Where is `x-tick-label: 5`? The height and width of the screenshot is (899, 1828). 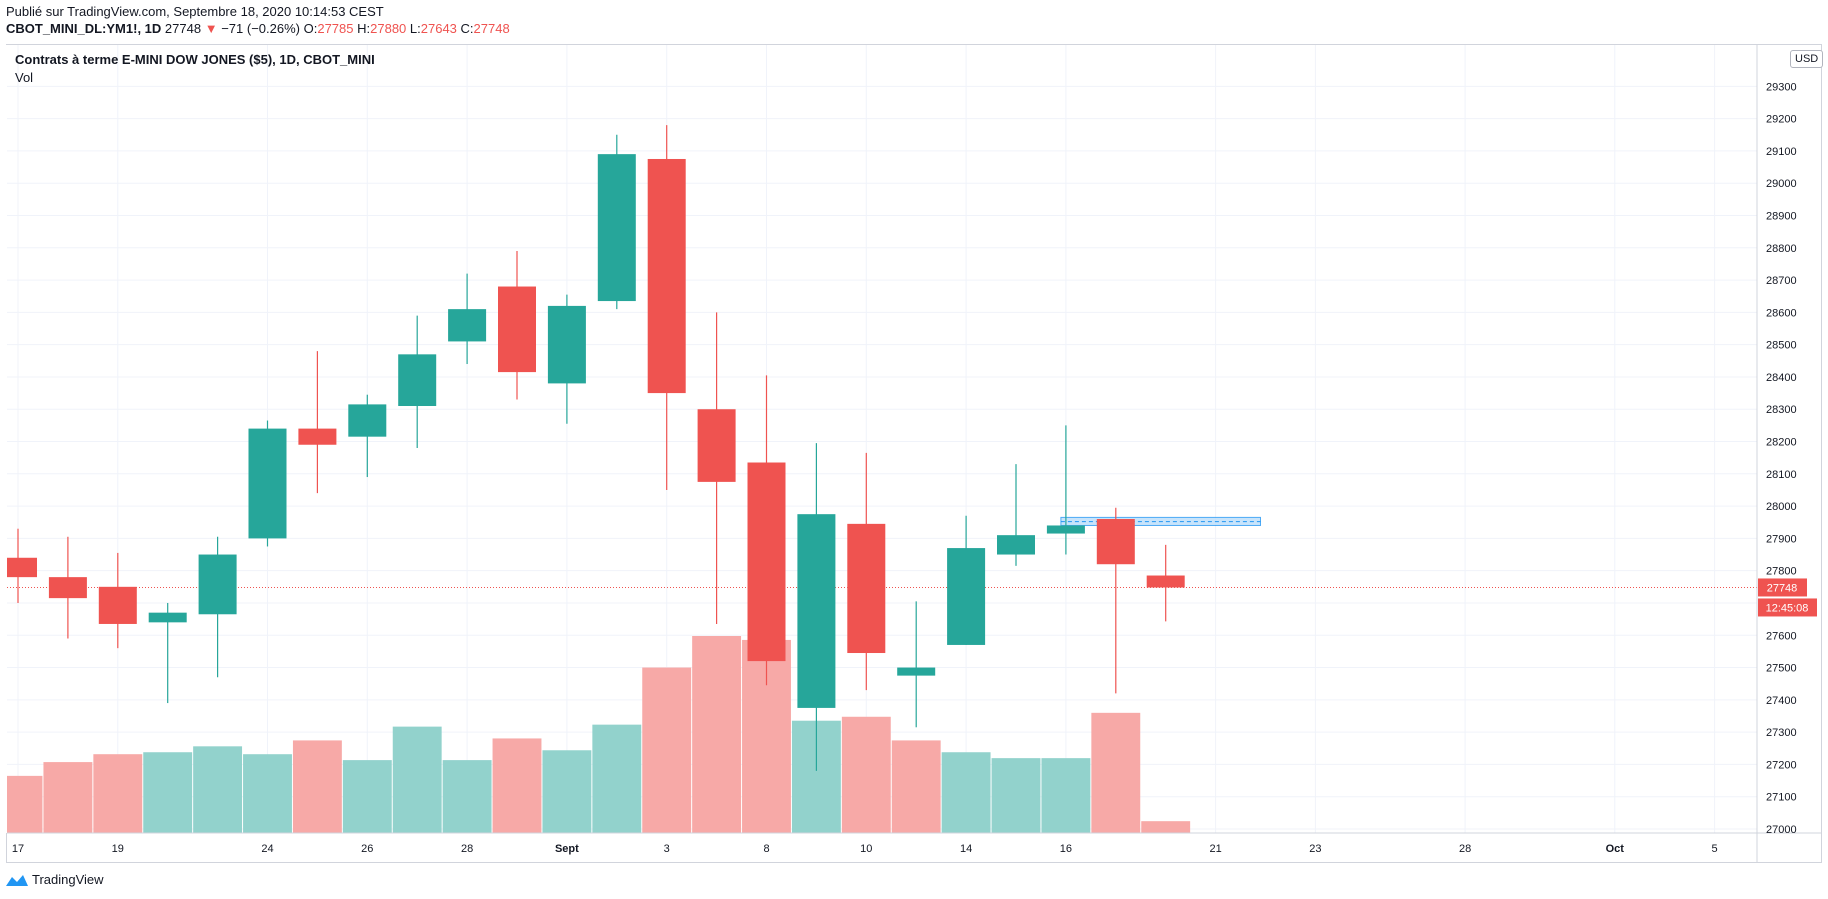
x-tick-label: 5 is located at coordinates (1715, 849).